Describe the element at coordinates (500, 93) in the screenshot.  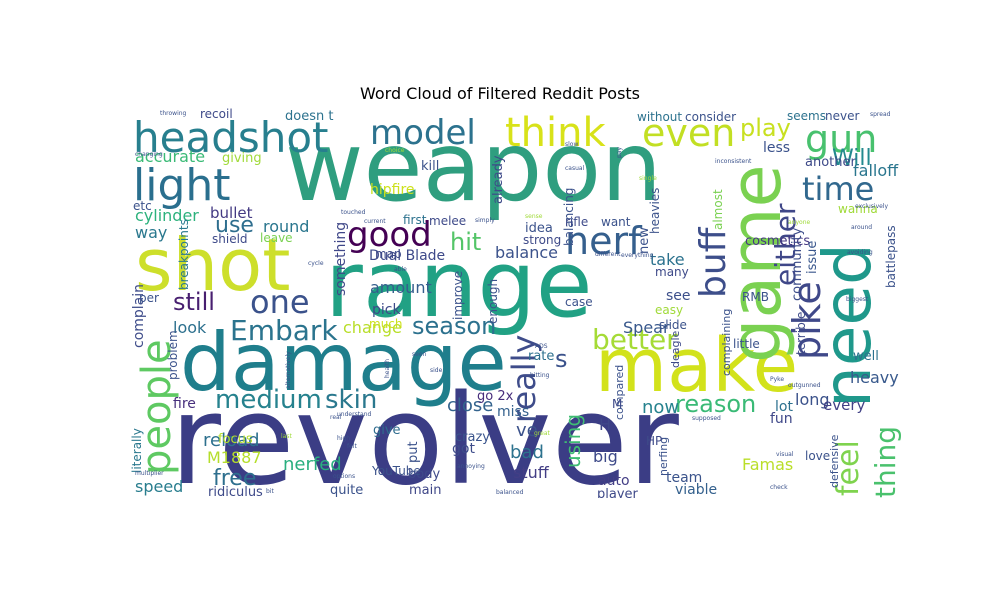
I see `chart-title: Word Cloud of Filtered Reddit Posts` at that location.